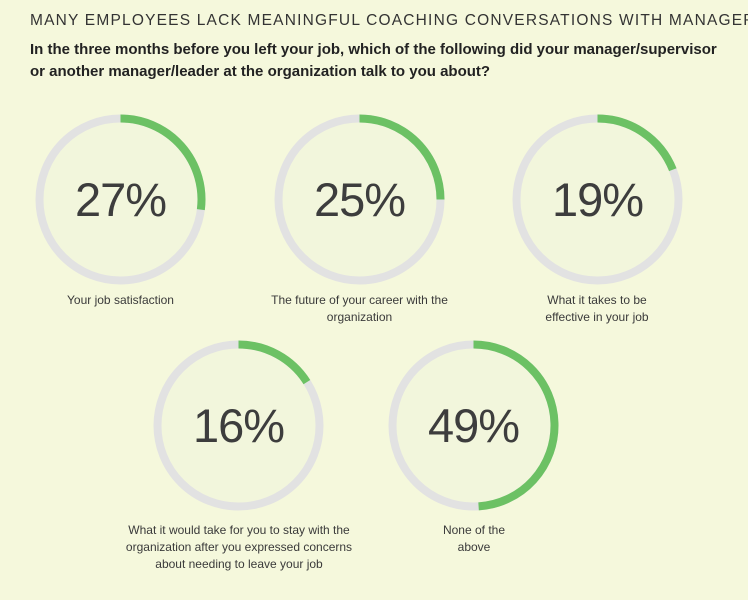 The height and width of the screenshot is (600, 748). I want to click on percentage-value: 27%, so click(120, 199).